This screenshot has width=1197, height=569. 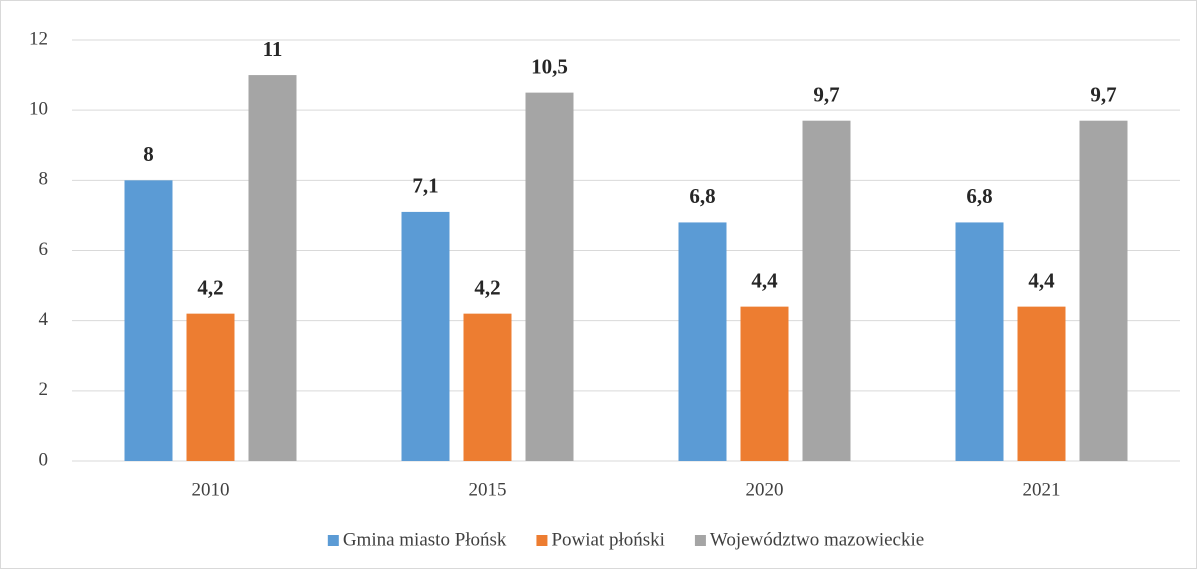 What do you see at coordinates (148, 154) in the screenshot?
I see `value-label: 8` at bounding box center [148, 154].